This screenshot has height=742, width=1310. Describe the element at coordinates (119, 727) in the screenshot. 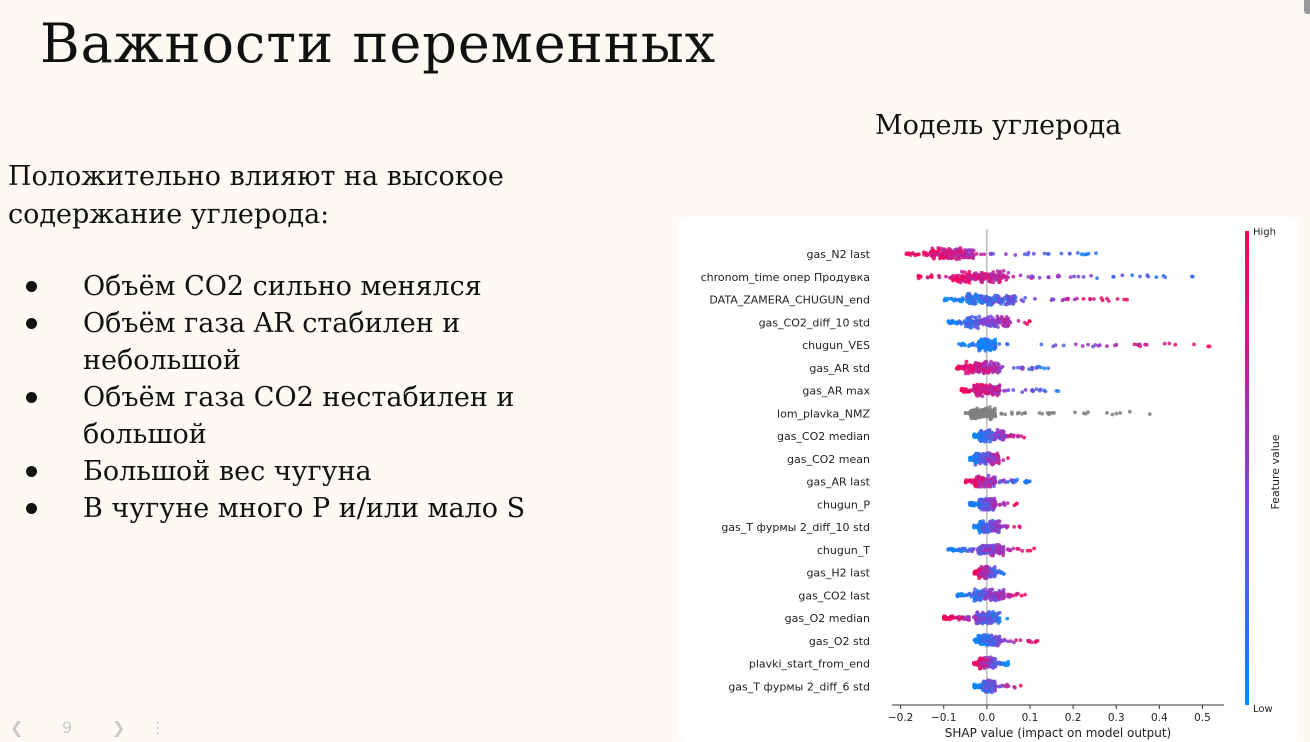

I see `chevron-right-icon: ❯` at that location.